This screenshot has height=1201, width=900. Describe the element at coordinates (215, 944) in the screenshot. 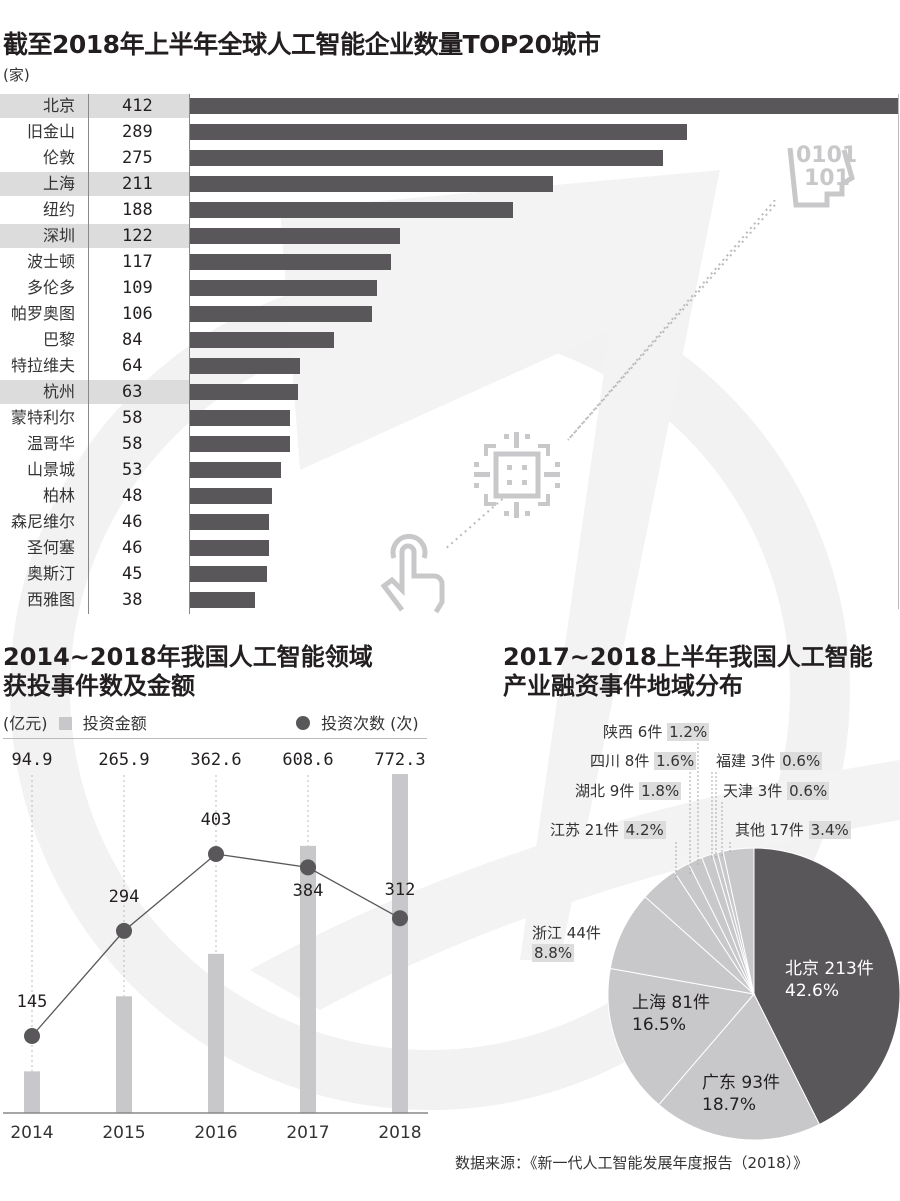

I see `investment-combo-chart` at that location.